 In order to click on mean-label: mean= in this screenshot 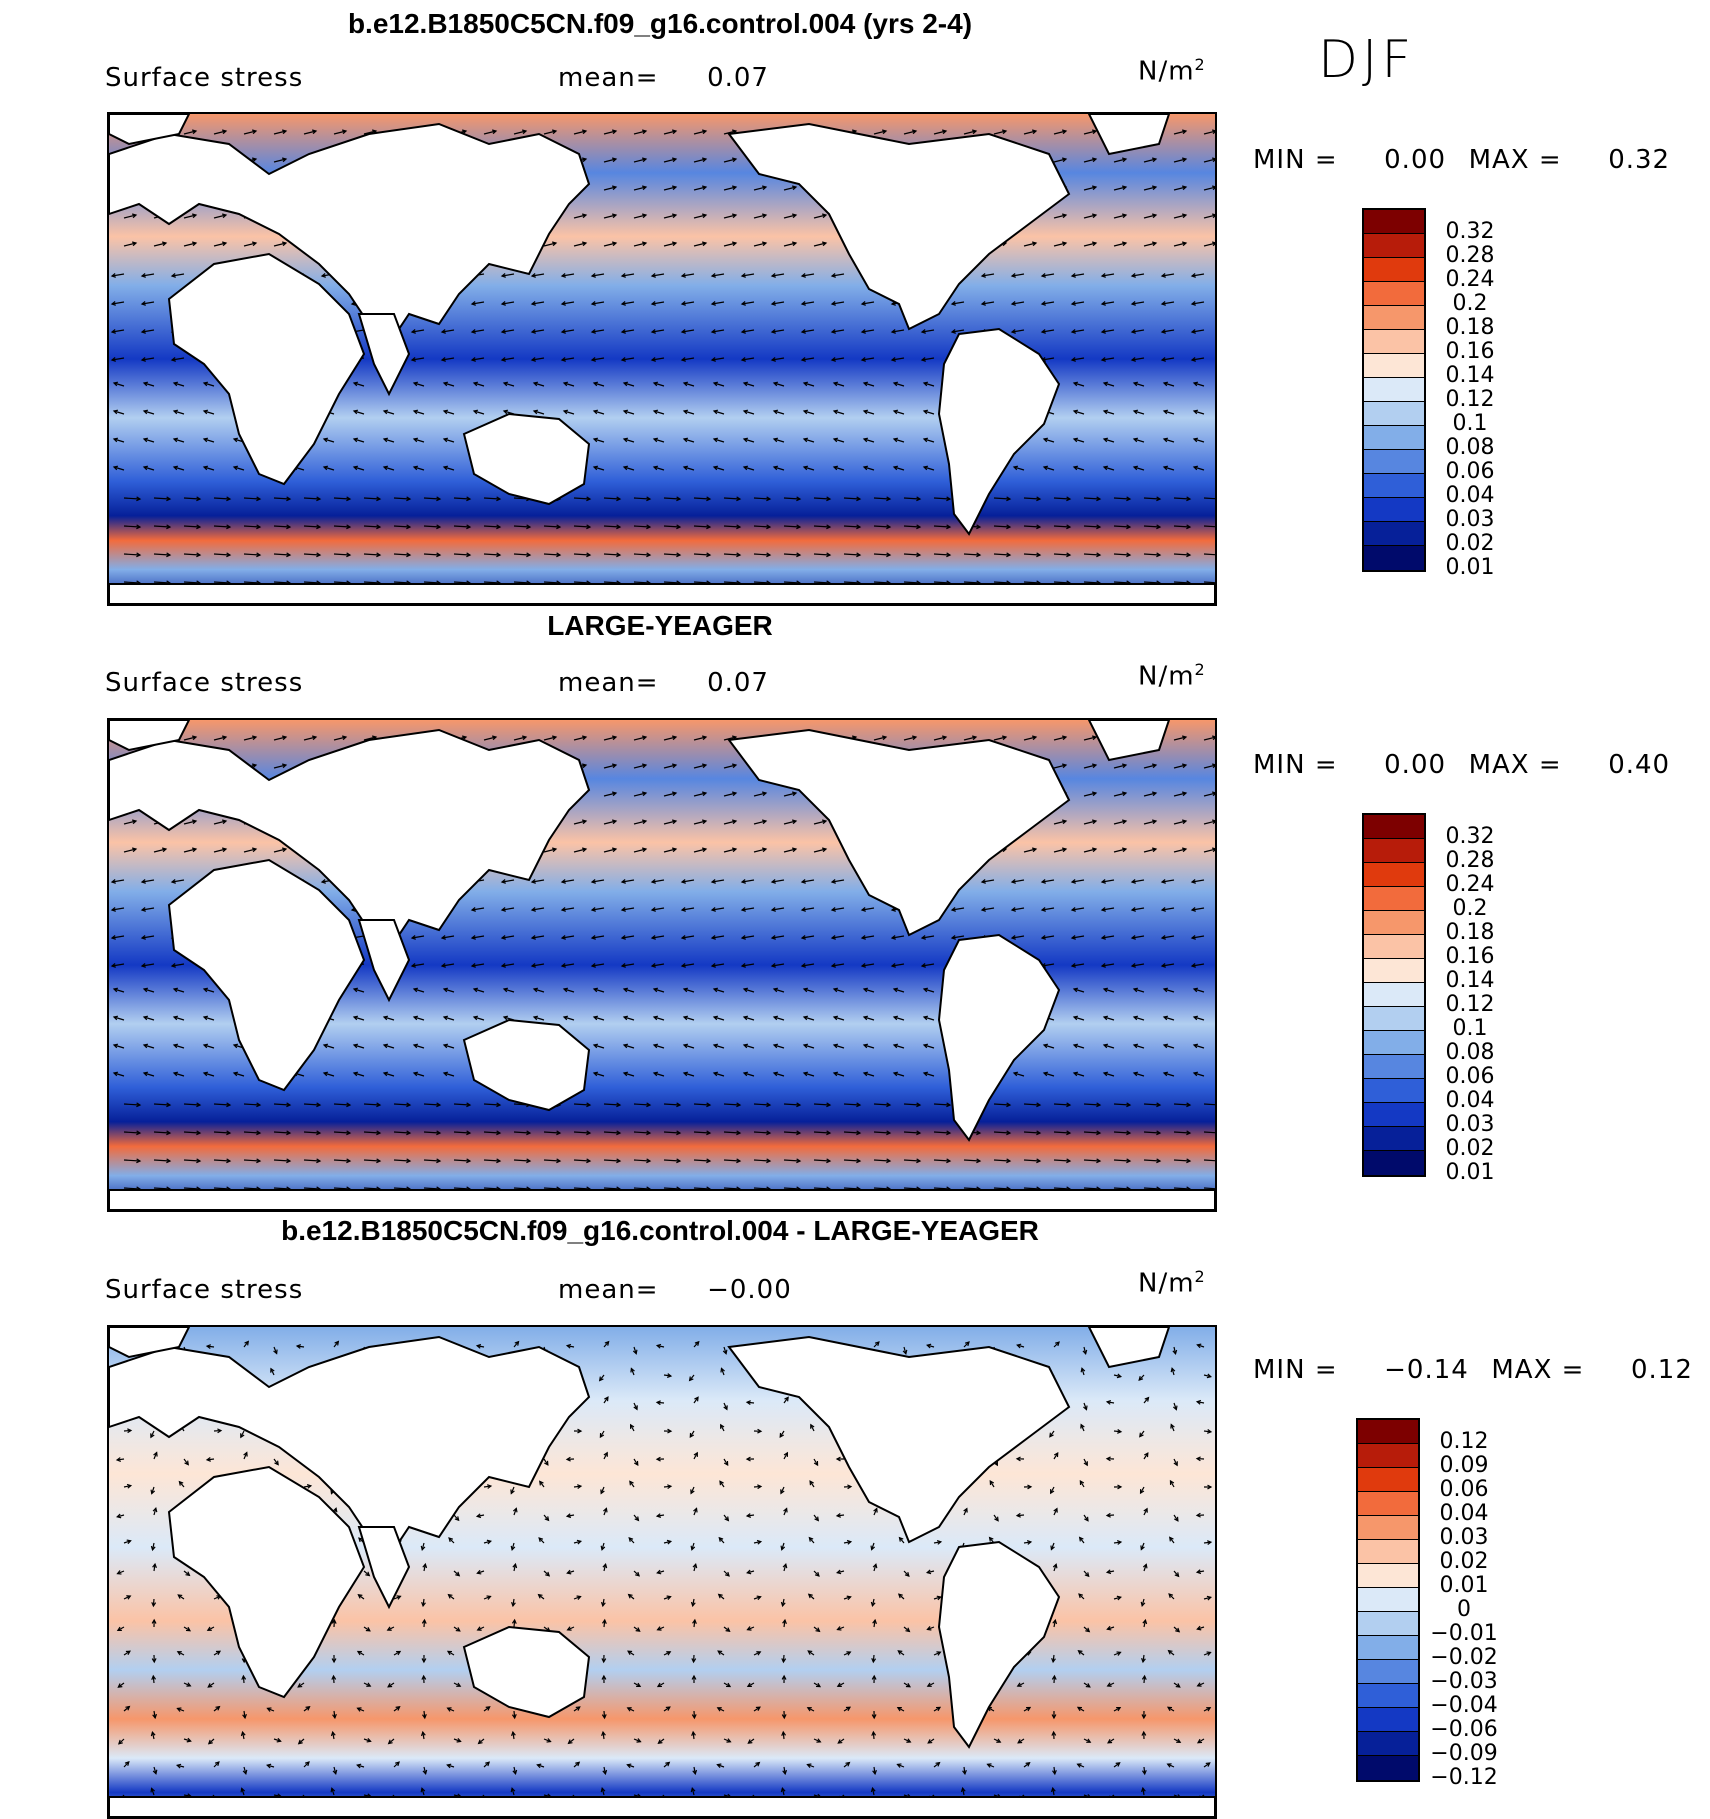, I will do `click(608, 683)`.